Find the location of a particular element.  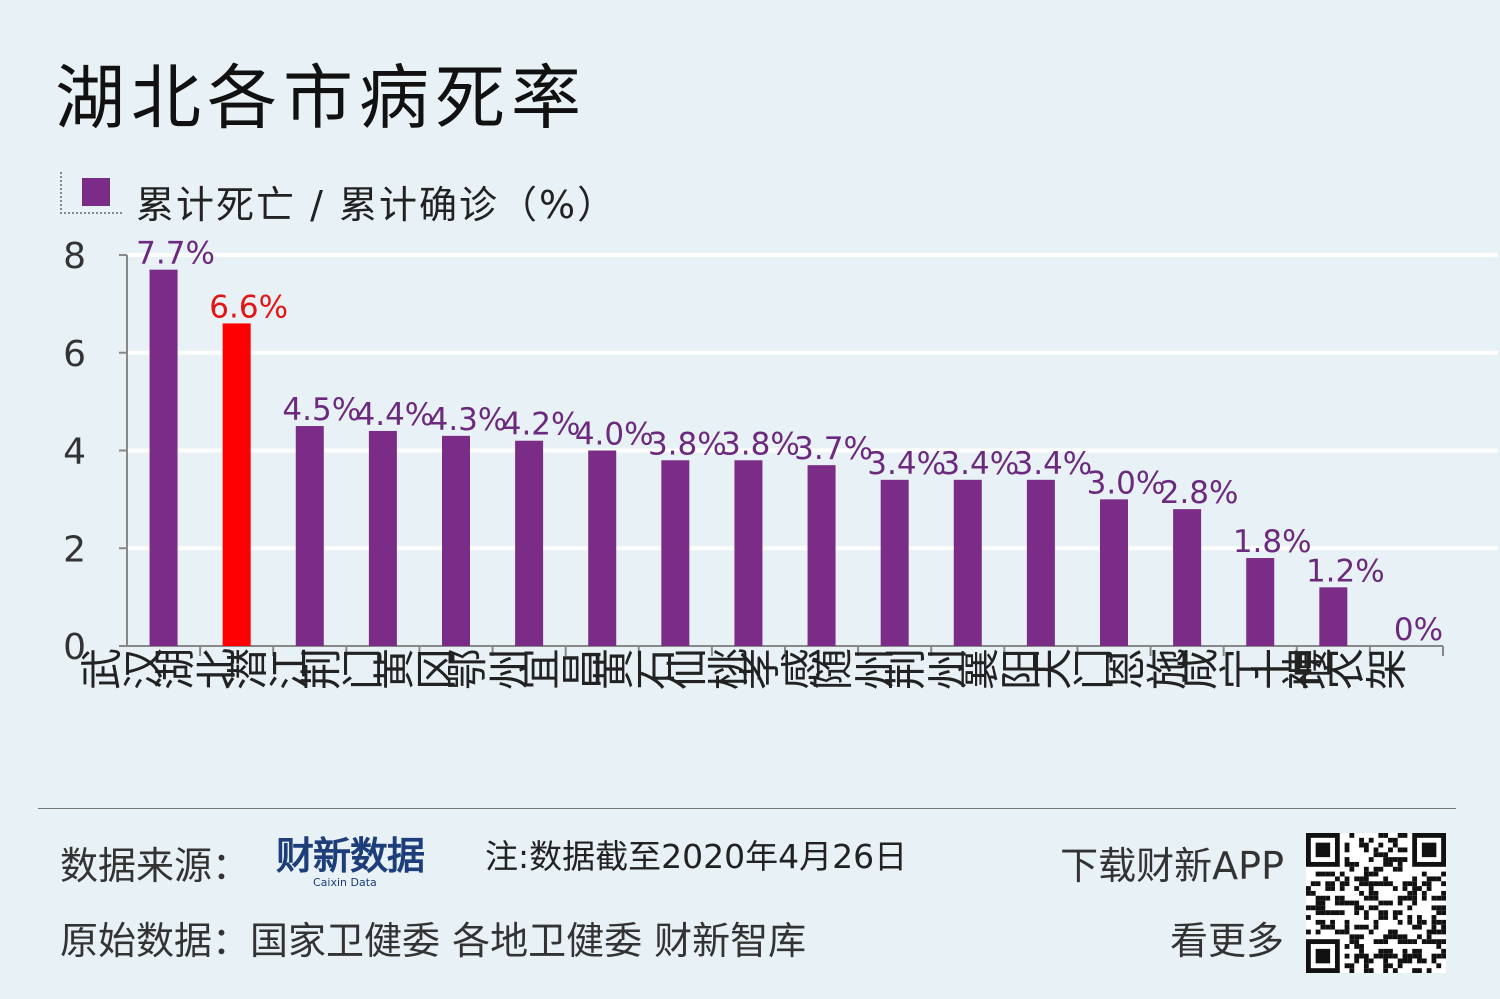

data-label: 3.0% is located at coordinates (1126, 483).